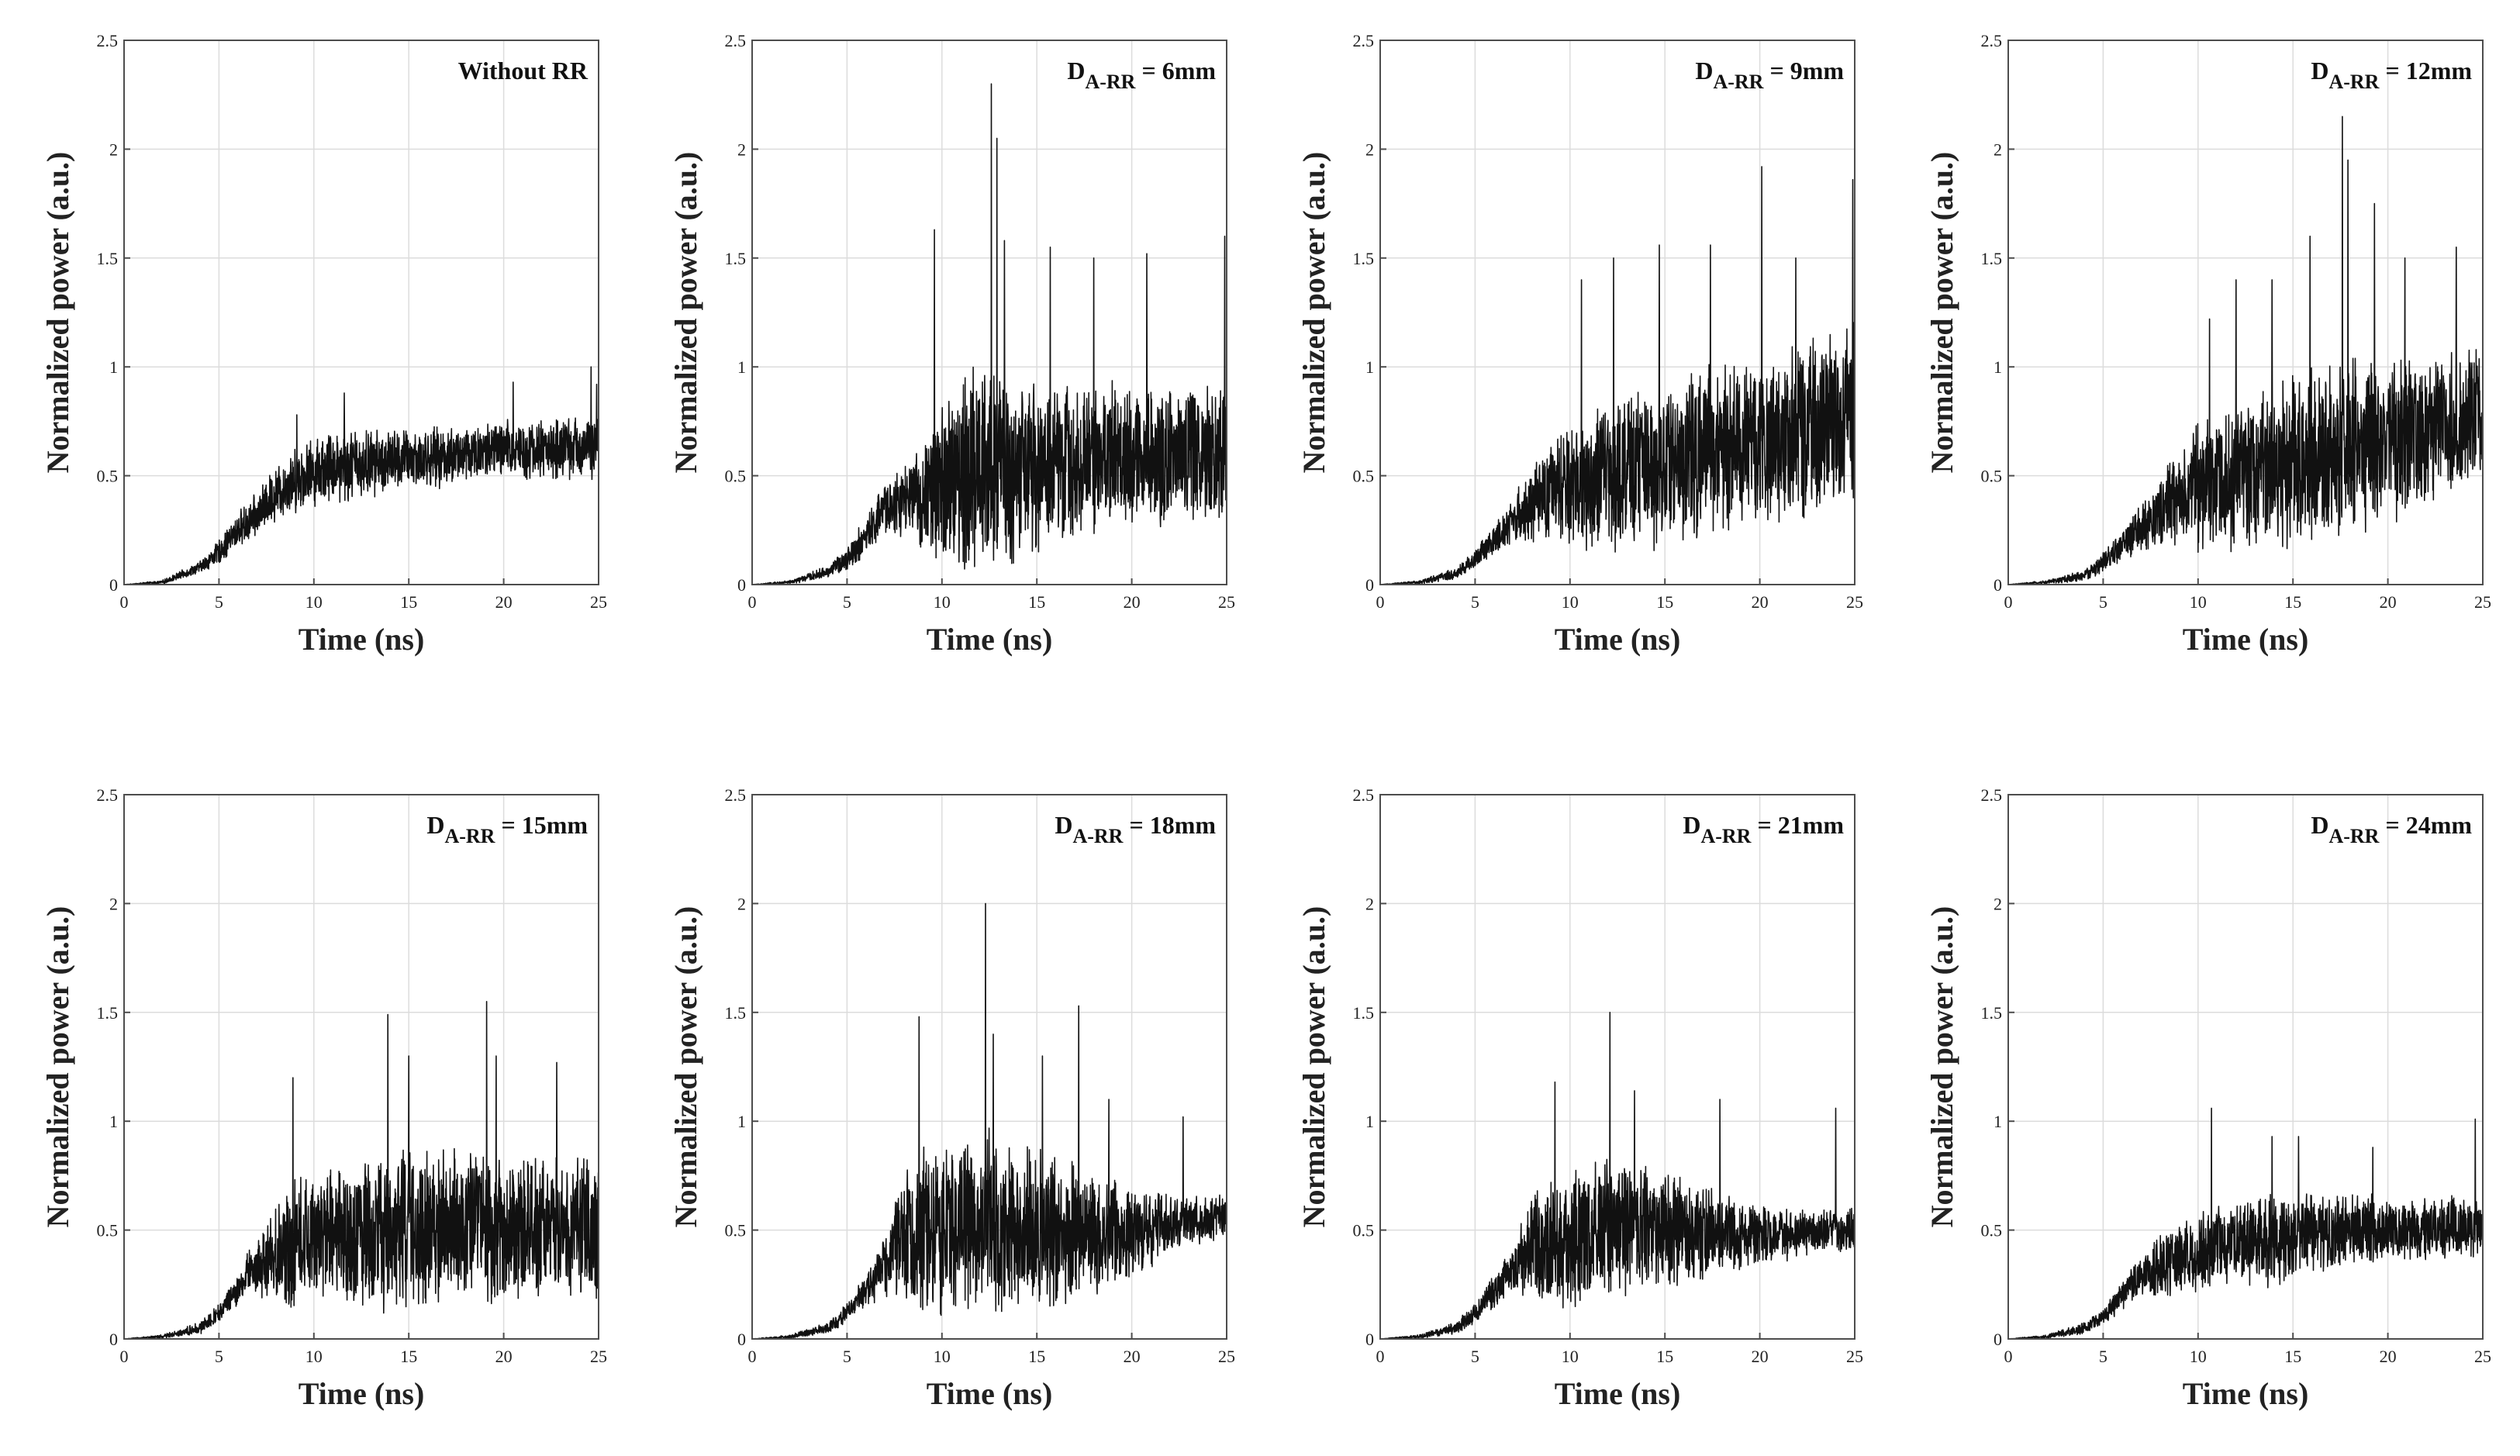 This screenshot has height=1456, width=2520. I want to click on annotation-suffix: = 24mm, so click(2425, 825).